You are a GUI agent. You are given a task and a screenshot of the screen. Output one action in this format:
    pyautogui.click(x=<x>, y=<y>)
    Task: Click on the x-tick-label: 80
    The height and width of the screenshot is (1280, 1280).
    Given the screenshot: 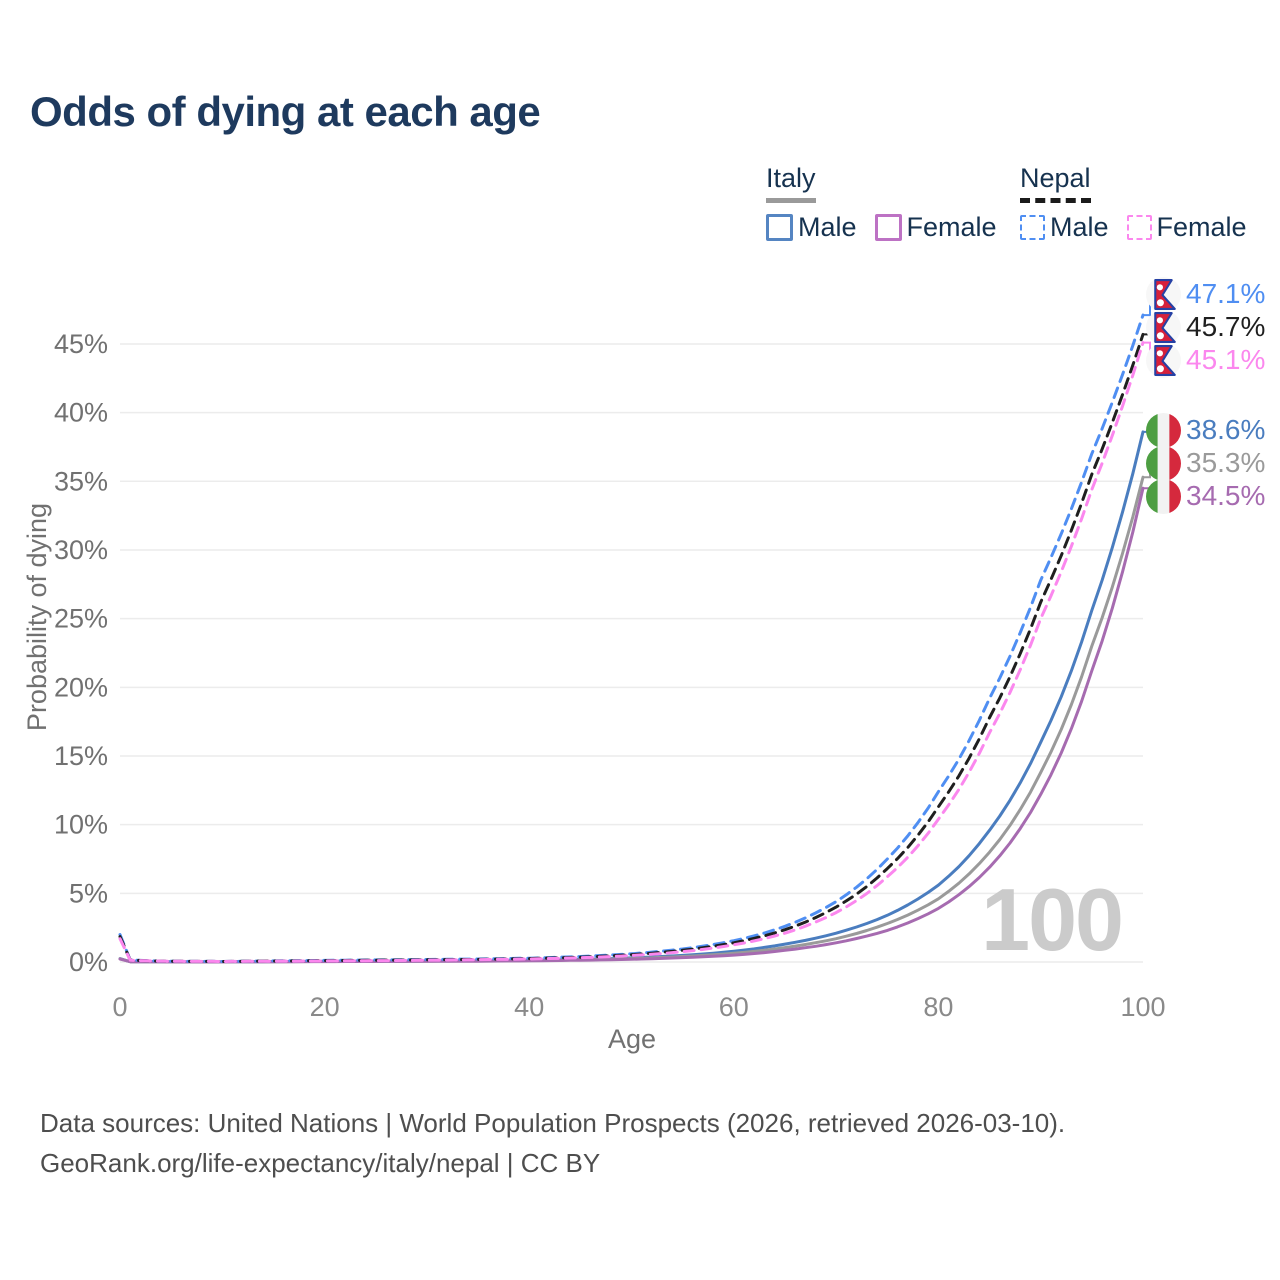 What is the action you would take?
    pyautogui.click(x=938, y=1007)
    